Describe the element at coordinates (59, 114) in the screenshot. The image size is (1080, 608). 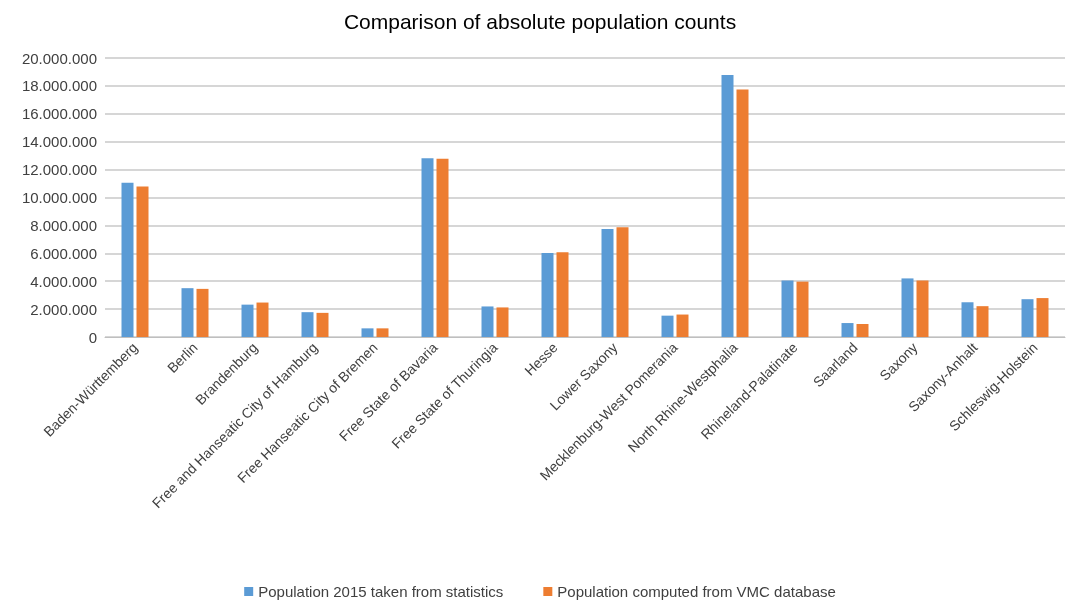
I see `y-tick-label: 16.000.000` at that location.